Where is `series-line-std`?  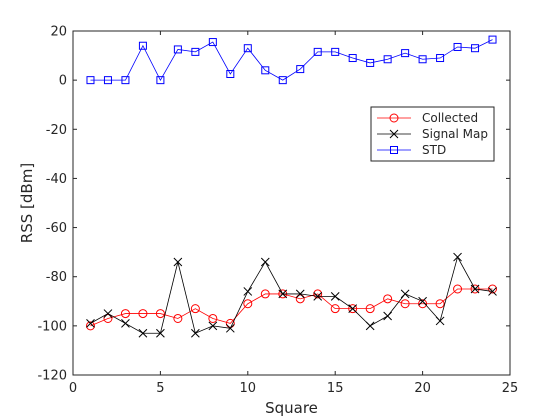
series-line-std is located at coordinates (291, 60).